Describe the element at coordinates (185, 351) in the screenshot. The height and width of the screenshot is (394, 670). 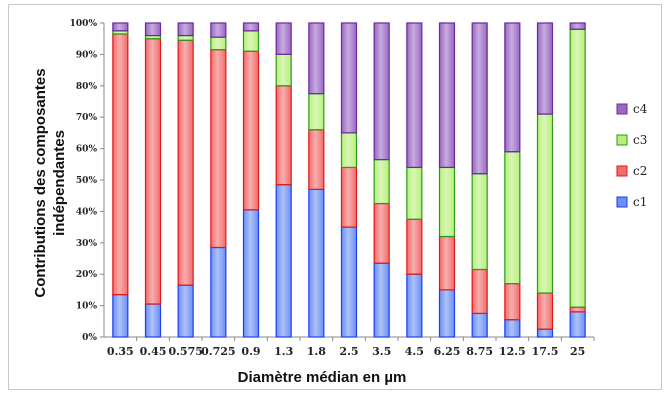
I see `x-tick-label: 0.575` at that location.